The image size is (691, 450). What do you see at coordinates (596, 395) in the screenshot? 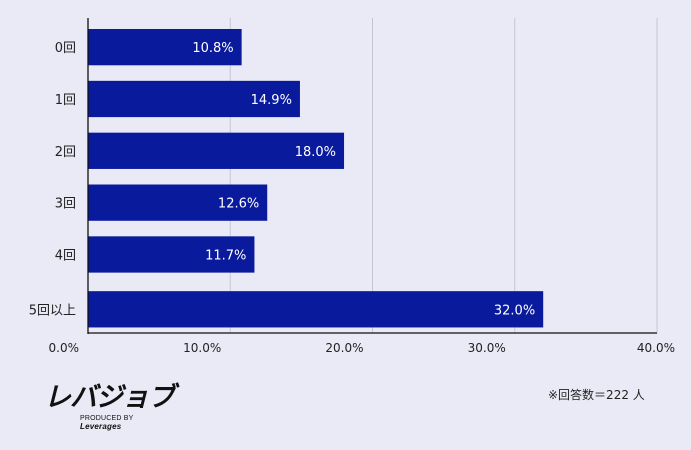
I see `respondent-count-note: ※回答数＝222 人` at bounding box center [596, 395].